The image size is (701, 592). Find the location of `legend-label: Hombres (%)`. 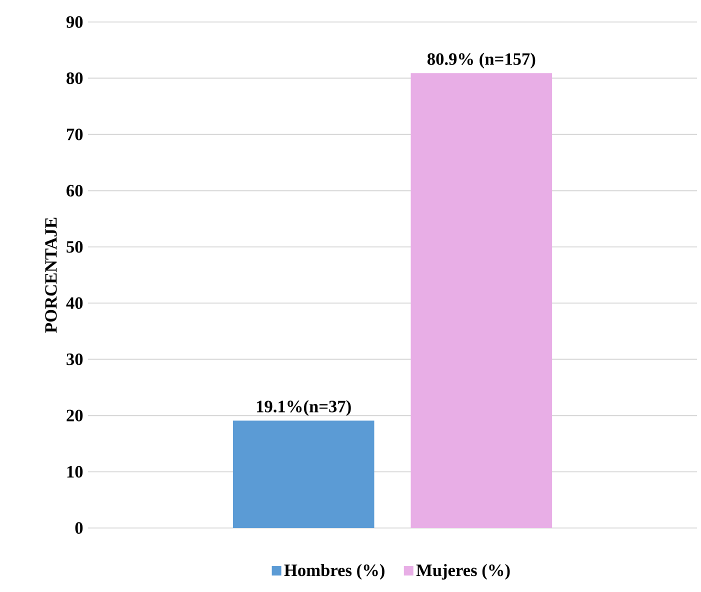

legend-label: Hombres (%) is located at coordinates (334, 572).